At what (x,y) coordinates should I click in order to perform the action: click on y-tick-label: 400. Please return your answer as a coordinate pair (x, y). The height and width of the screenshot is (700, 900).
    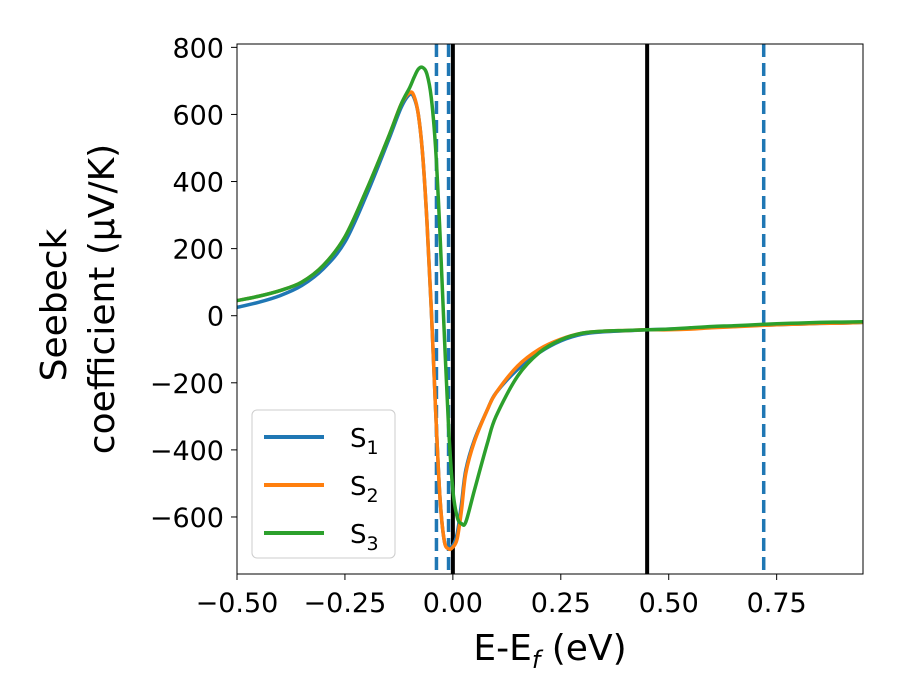
    Looking at the image, I should click on (198, 183).